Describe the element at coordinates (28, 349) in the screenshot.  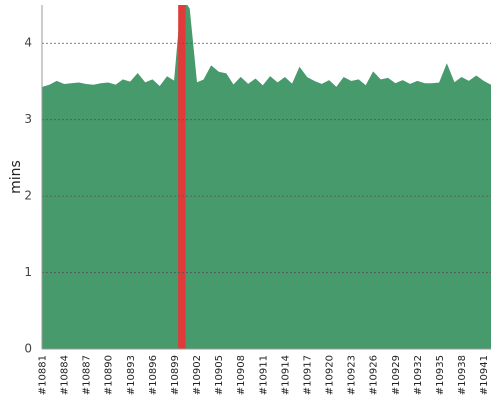
I see `y-tick-label: 0` at that location.